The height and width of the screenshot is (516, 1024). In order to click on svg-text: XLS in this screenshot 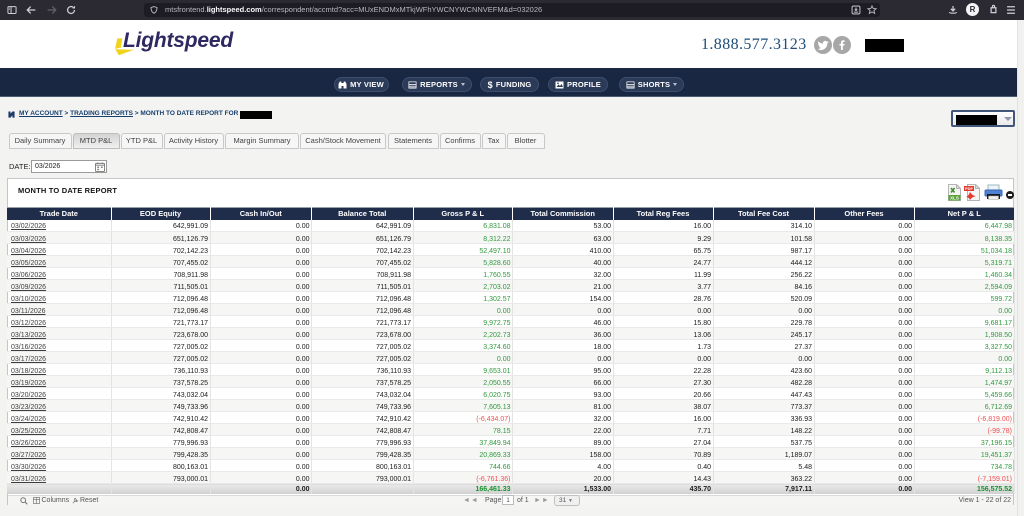, I will do `click(954, 198)`.